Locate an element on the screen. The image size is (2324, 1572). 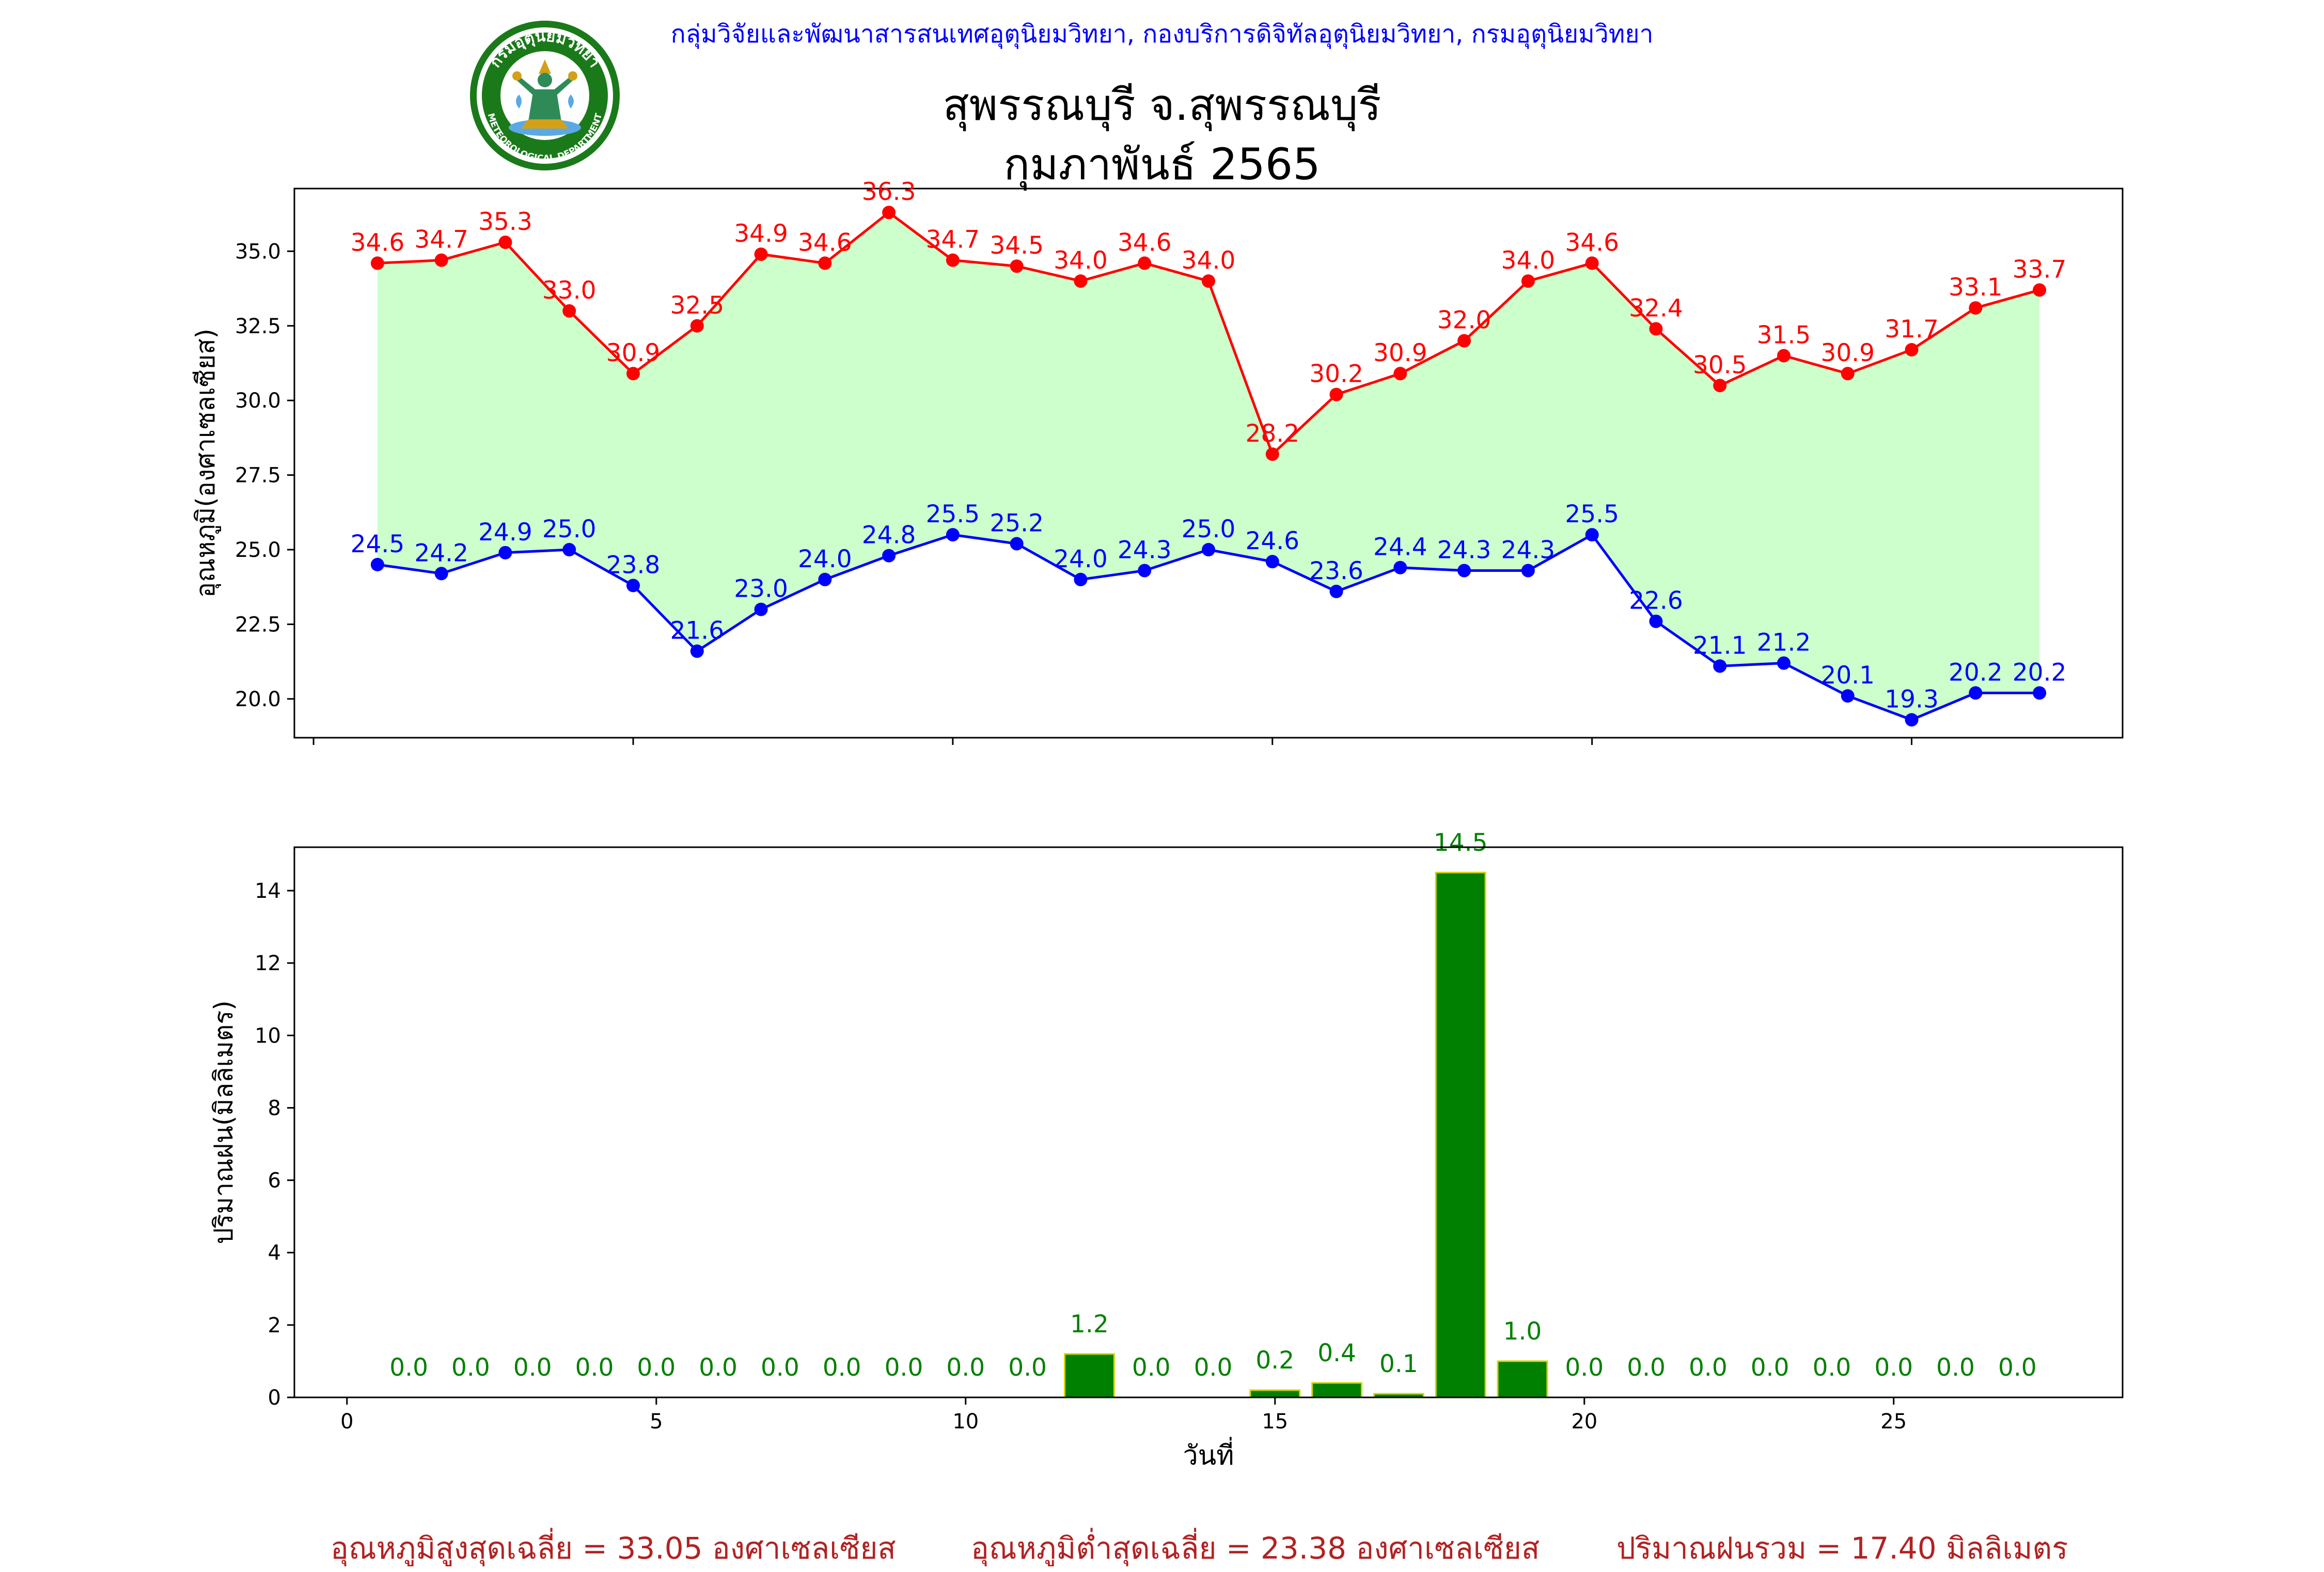
min-temperature-label: 24.9 is located at coordinates (505, 532).